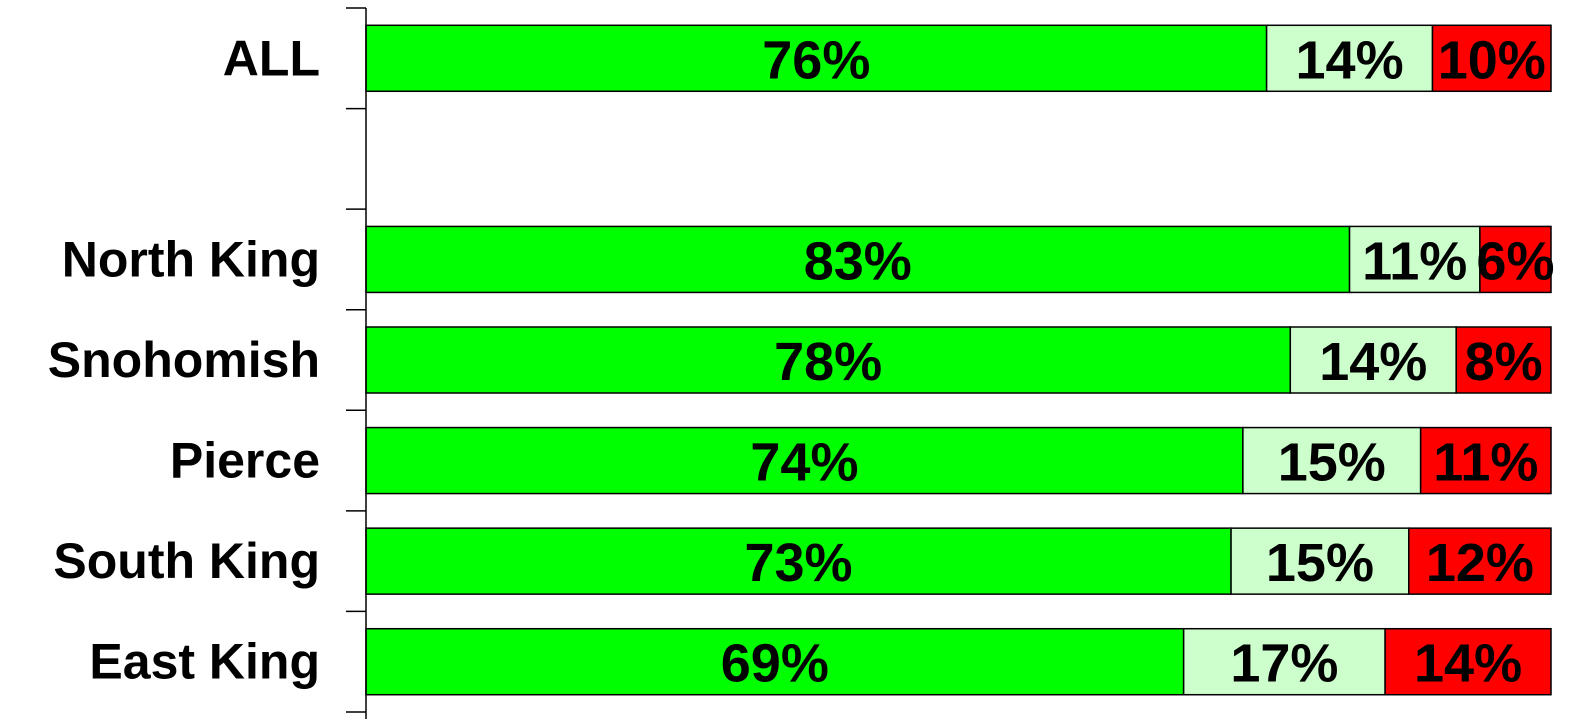 This screenshot has height=719, width=1593. I want to click on data-label: 83%, so click(858, 261).